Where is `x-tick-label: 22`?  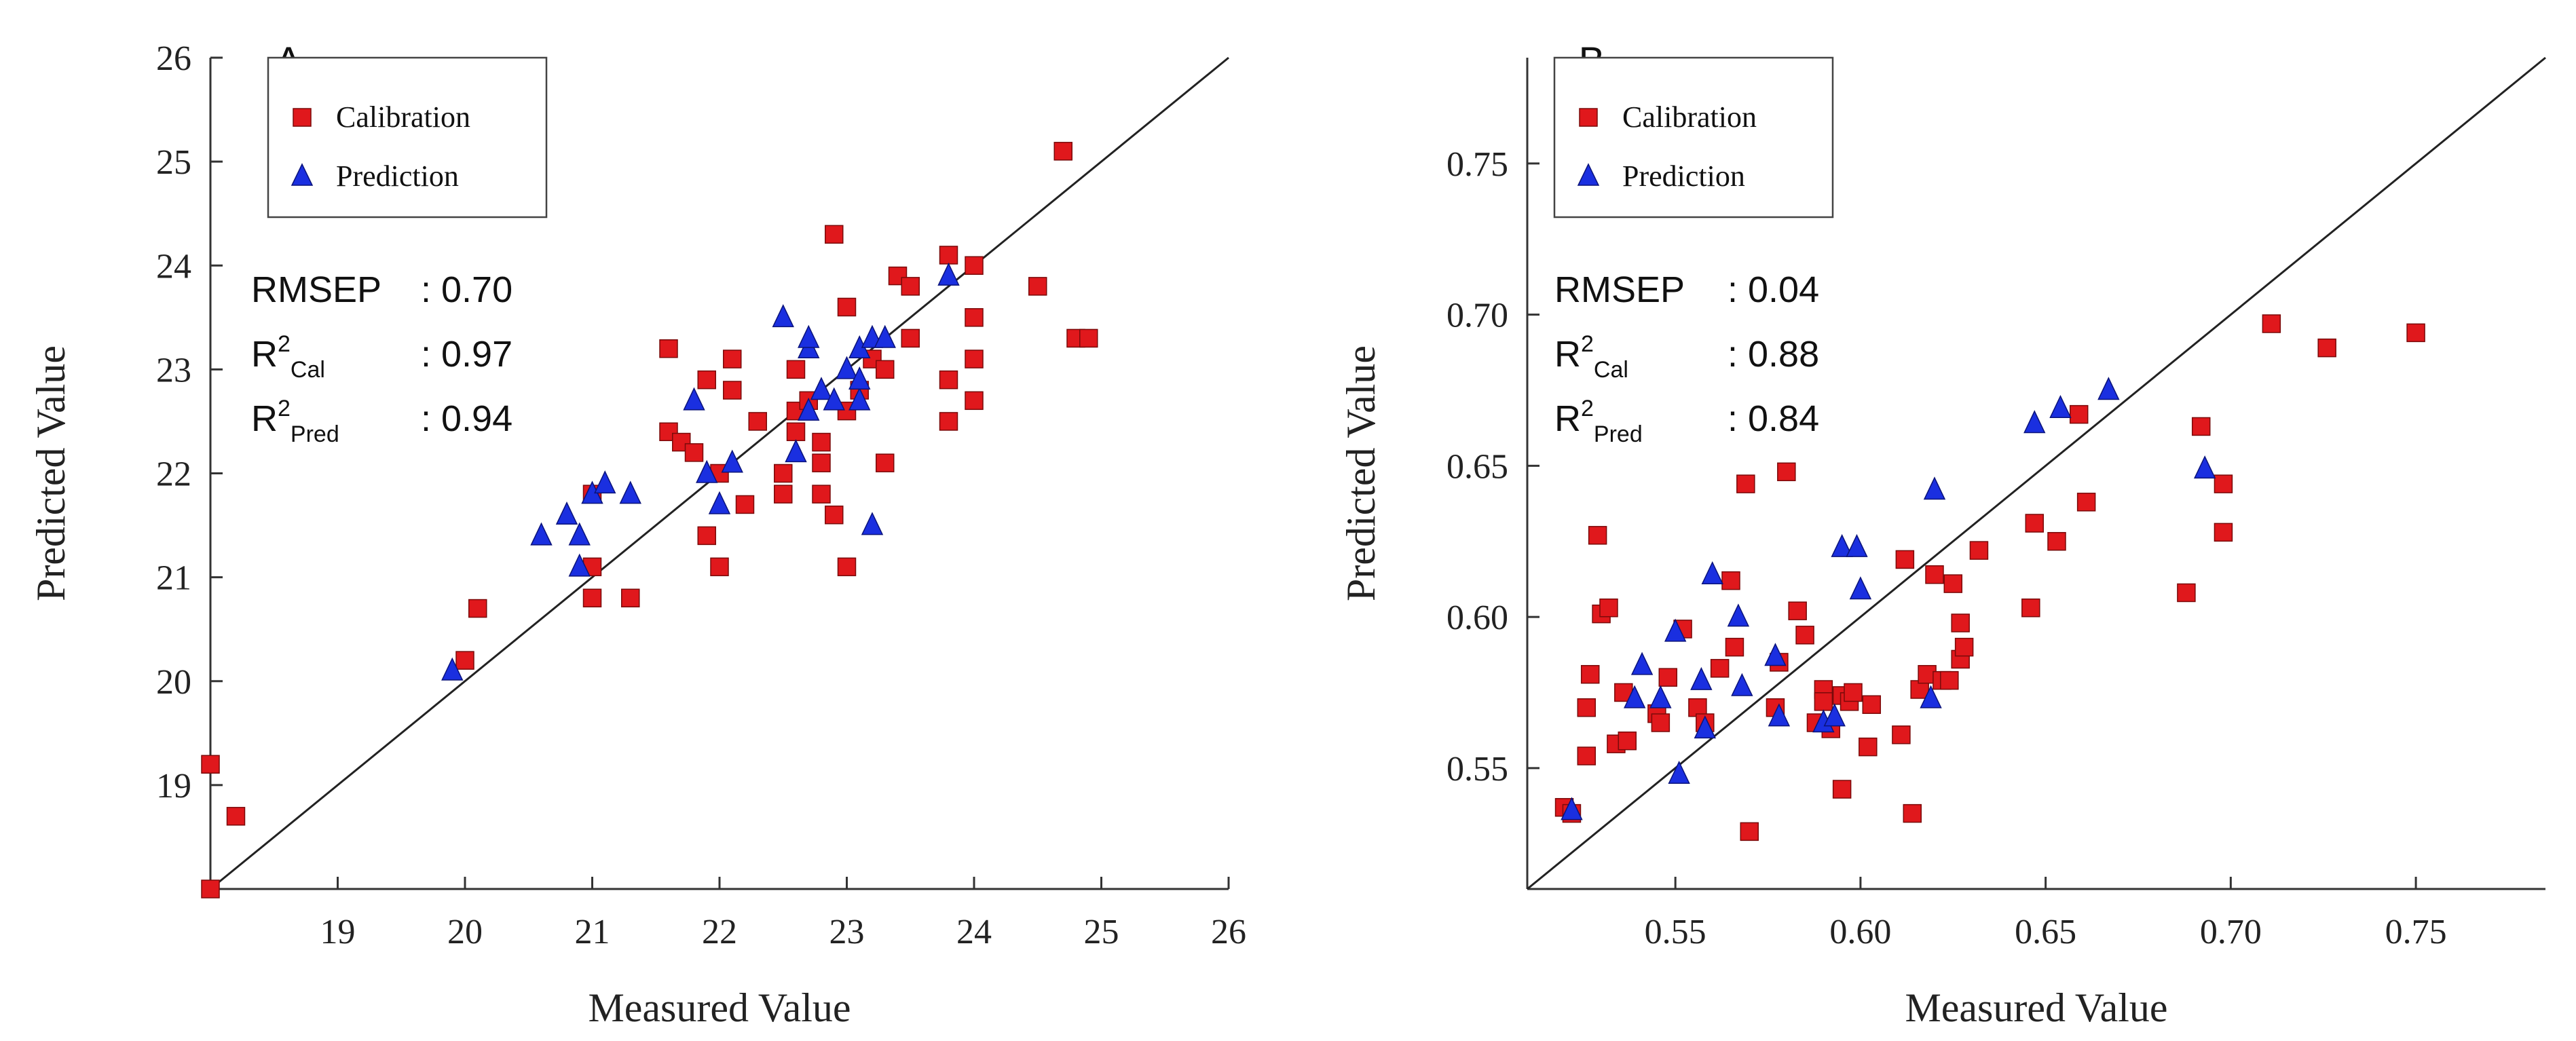
x-tick-label: 22 is located at coordinates (720, 932).